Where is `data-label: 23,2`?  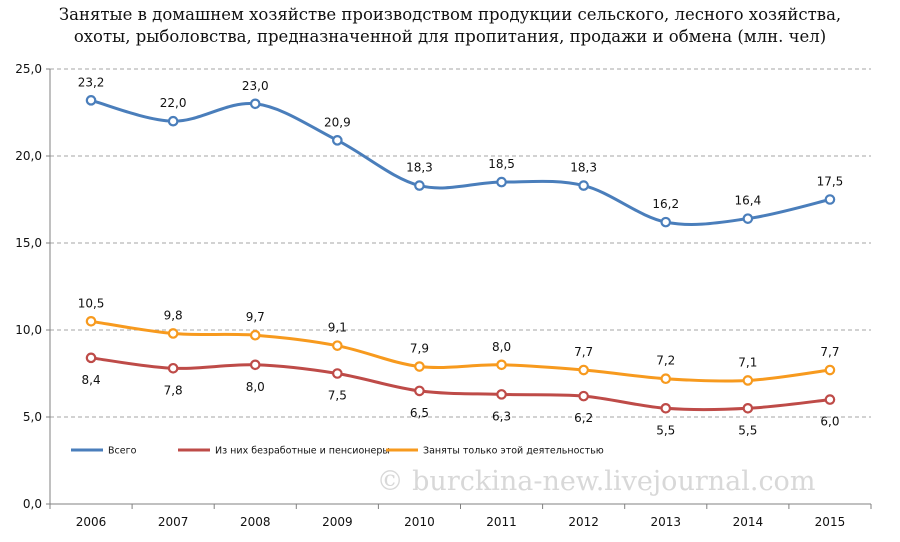
data-label: 23,2 is located at coordinates (91, 82).